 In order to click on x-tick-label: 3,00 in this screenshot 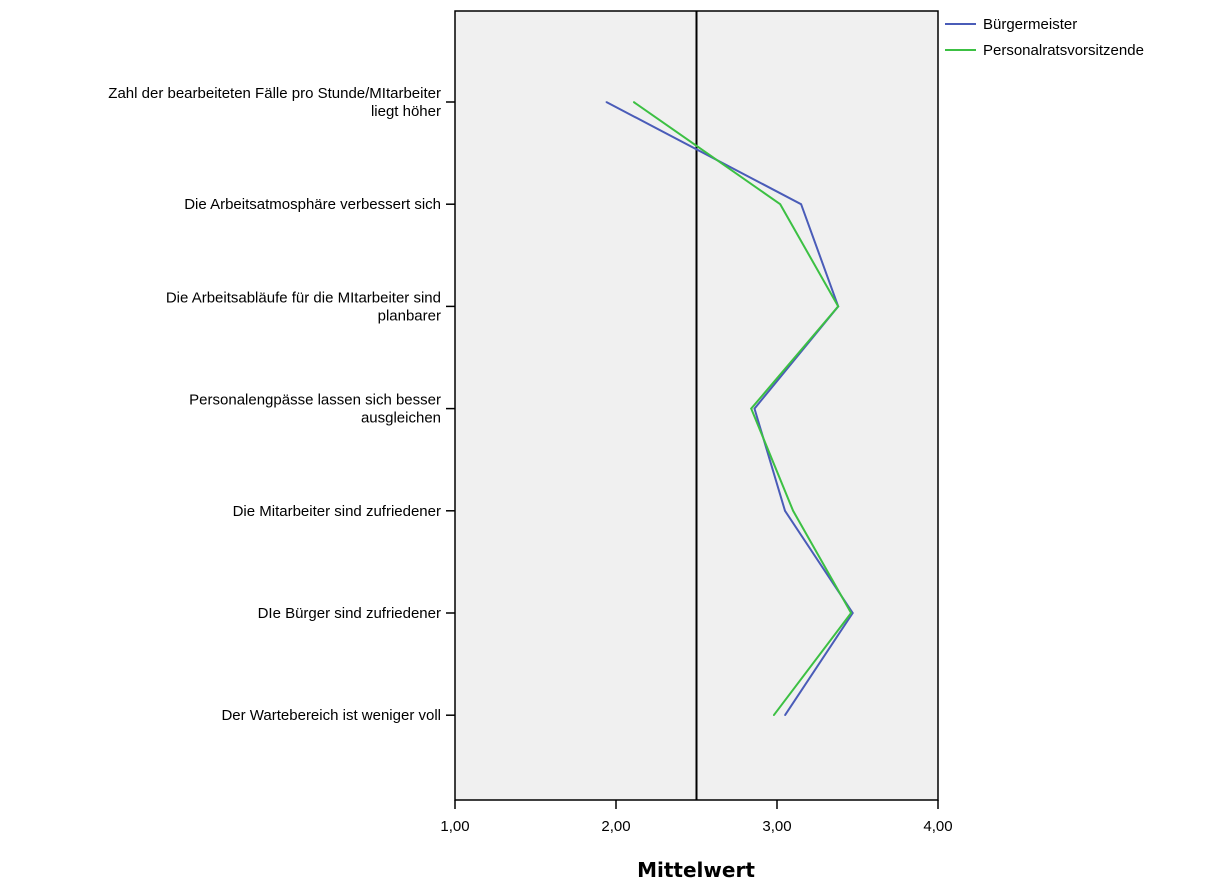, I will do `click(776, 826)`.